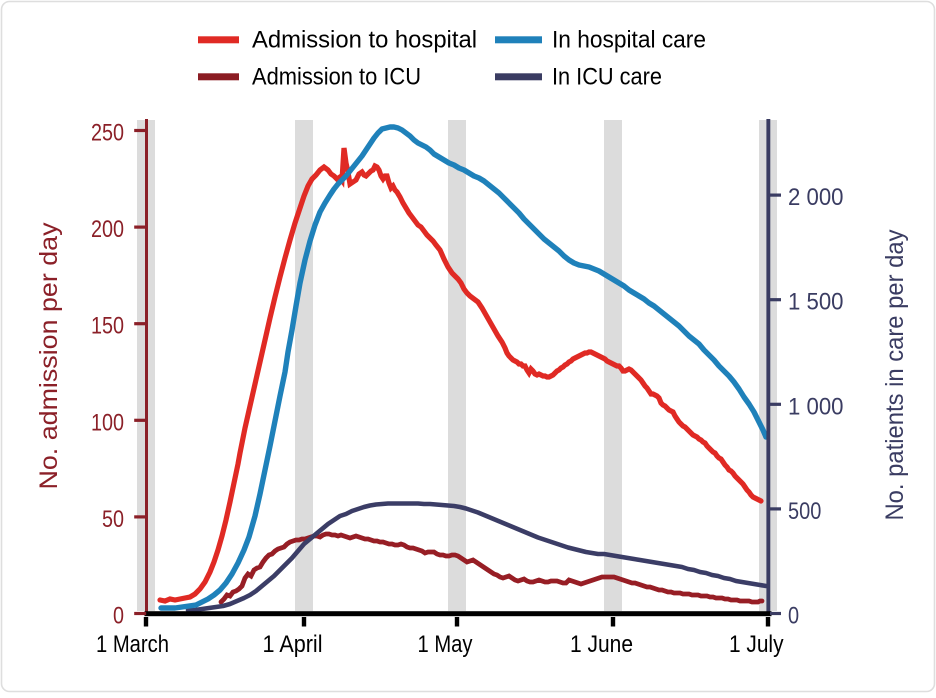  I want to click on svg-text: 1 April, so click(293, 644).